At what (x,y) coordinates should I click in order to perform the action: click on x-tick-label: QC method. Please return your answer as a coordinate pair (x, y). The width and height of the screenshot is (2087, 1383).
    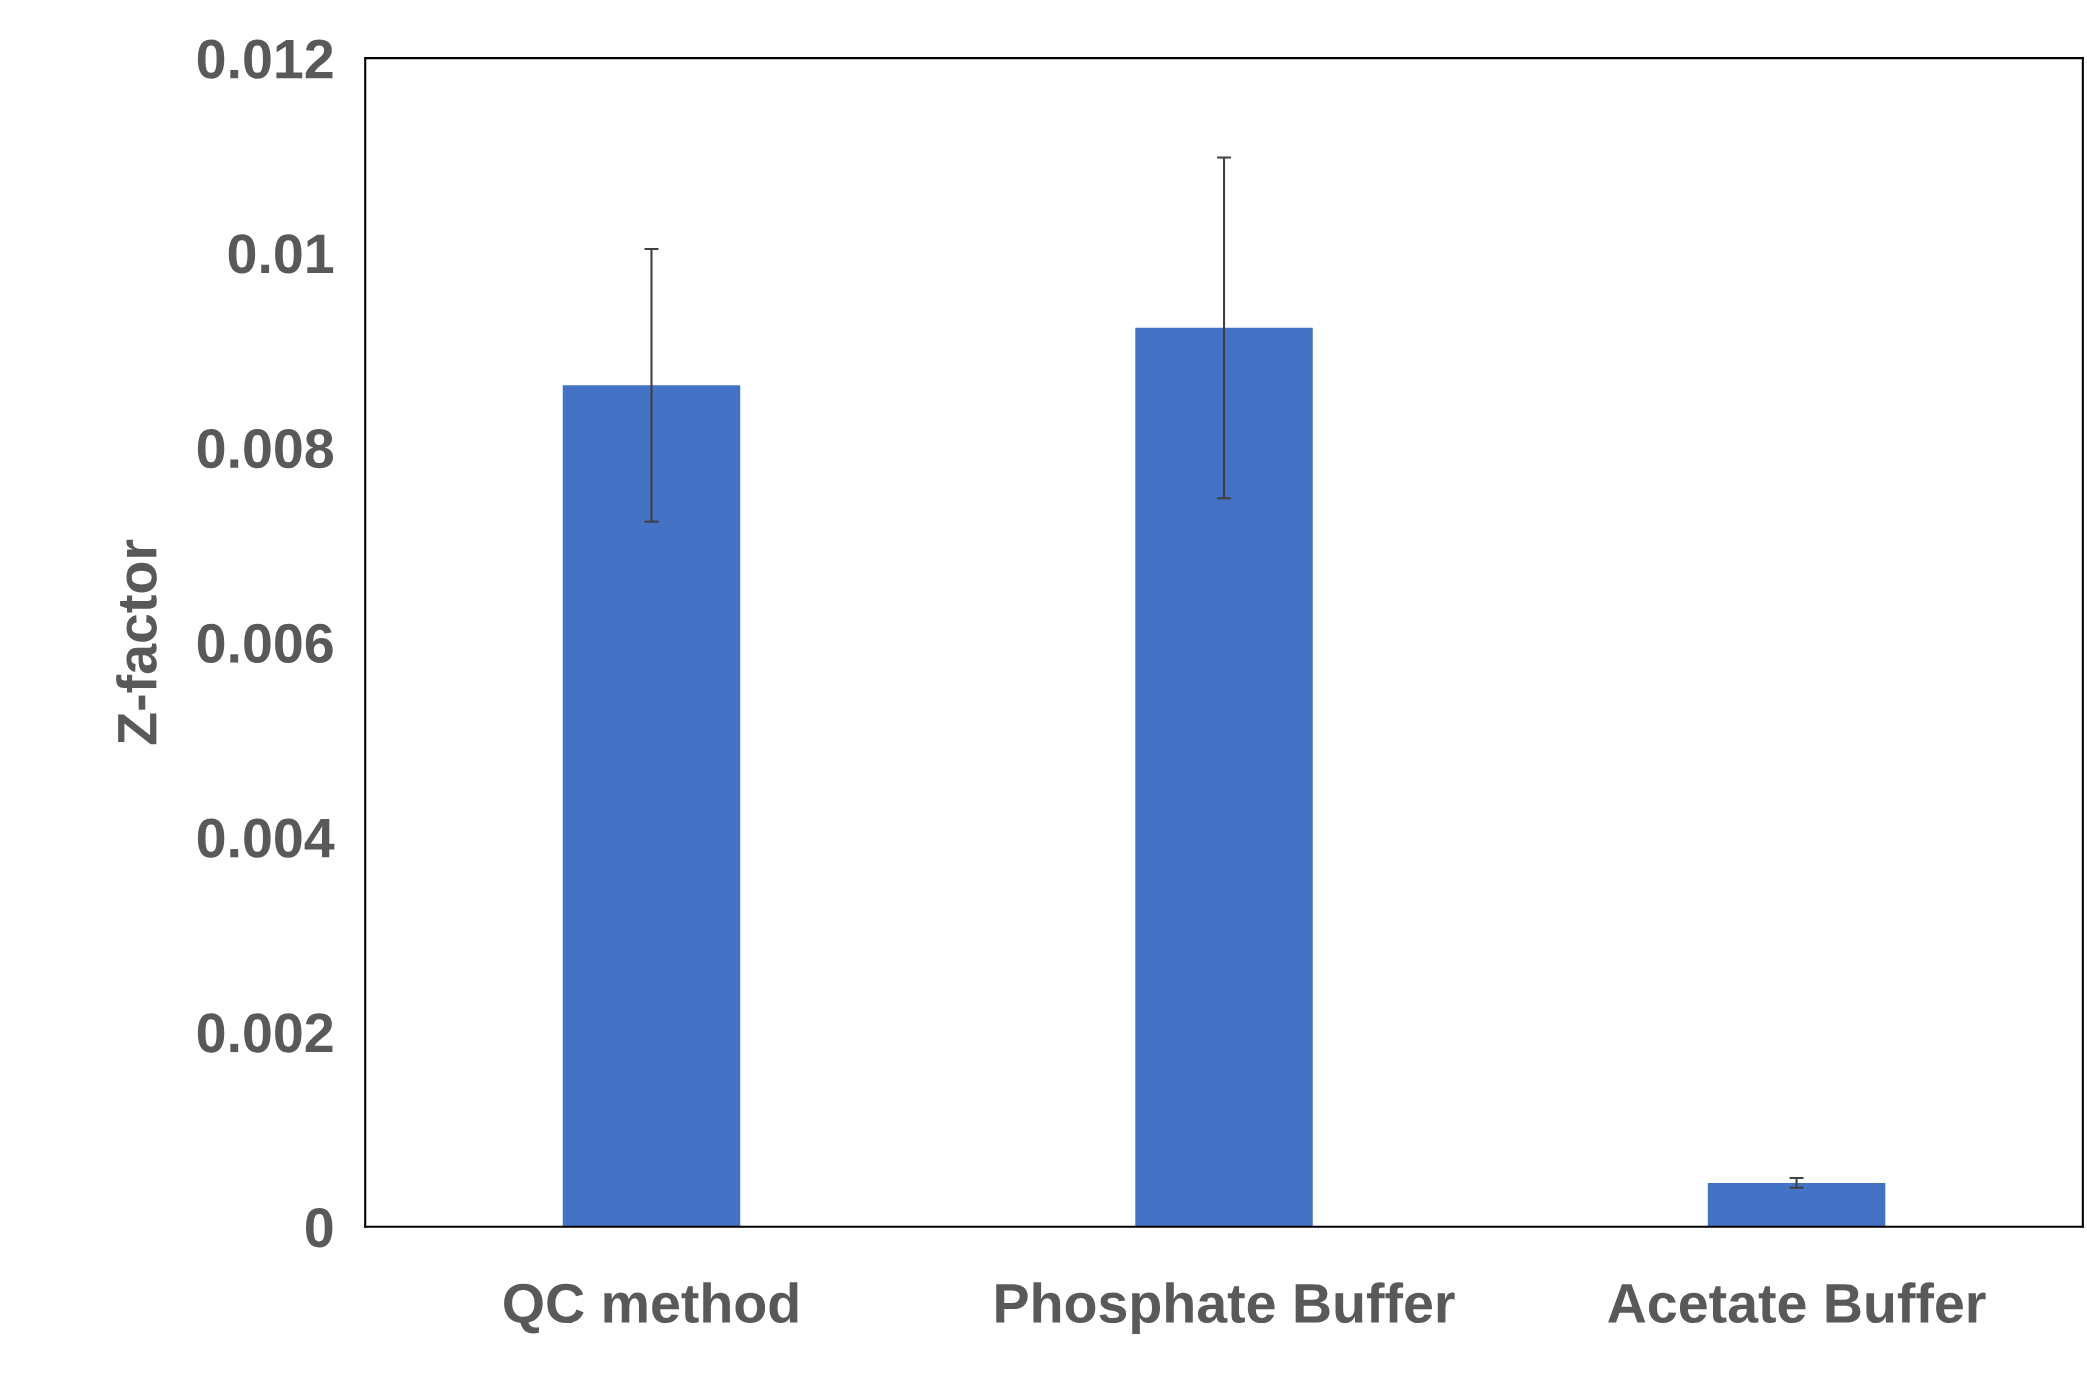
    Looking at the image, I should click on (651, 1308).